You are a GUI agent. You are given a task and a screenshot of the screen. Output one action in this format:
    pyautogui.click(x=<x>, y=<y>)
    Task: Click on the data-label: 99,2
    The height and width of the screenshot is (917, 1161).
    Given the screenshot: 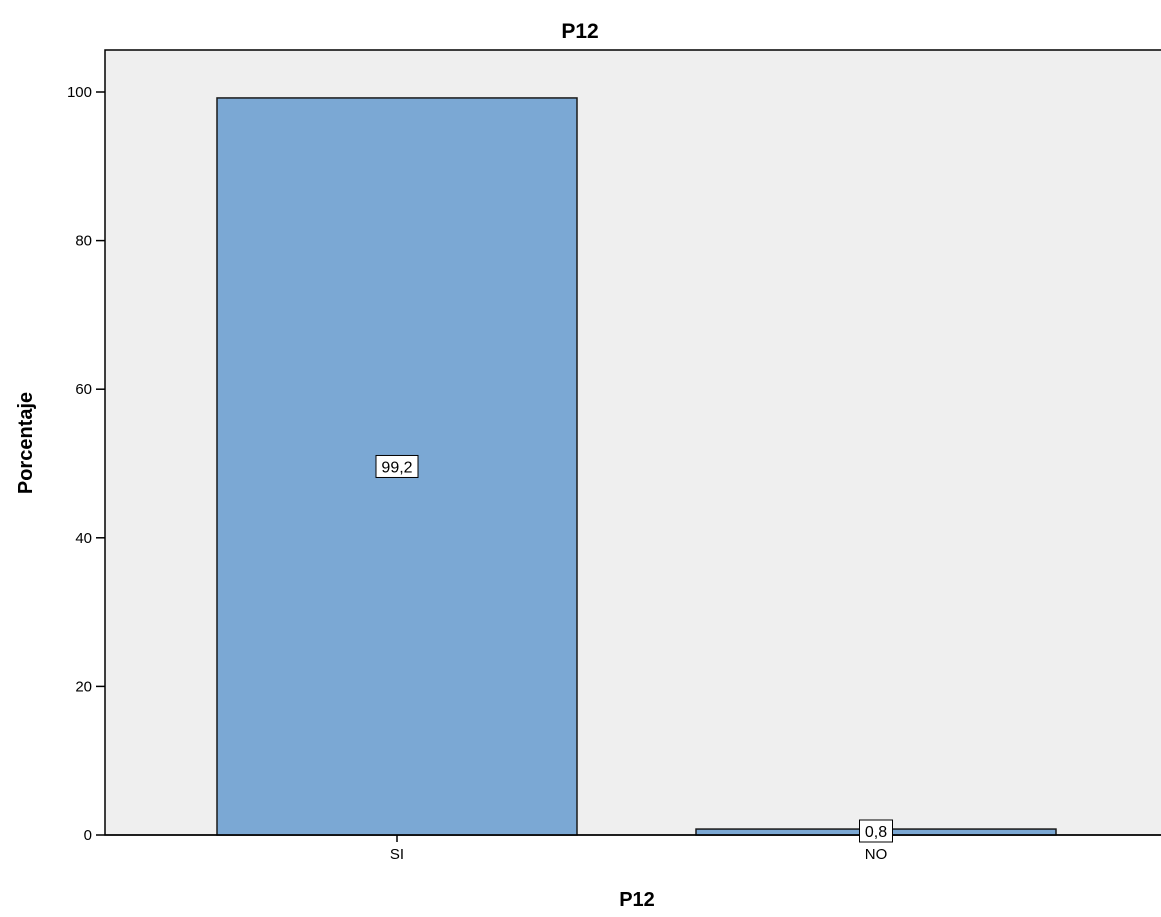 What is the action you would take?
    pyautogui.click(x=396, y=467)
    